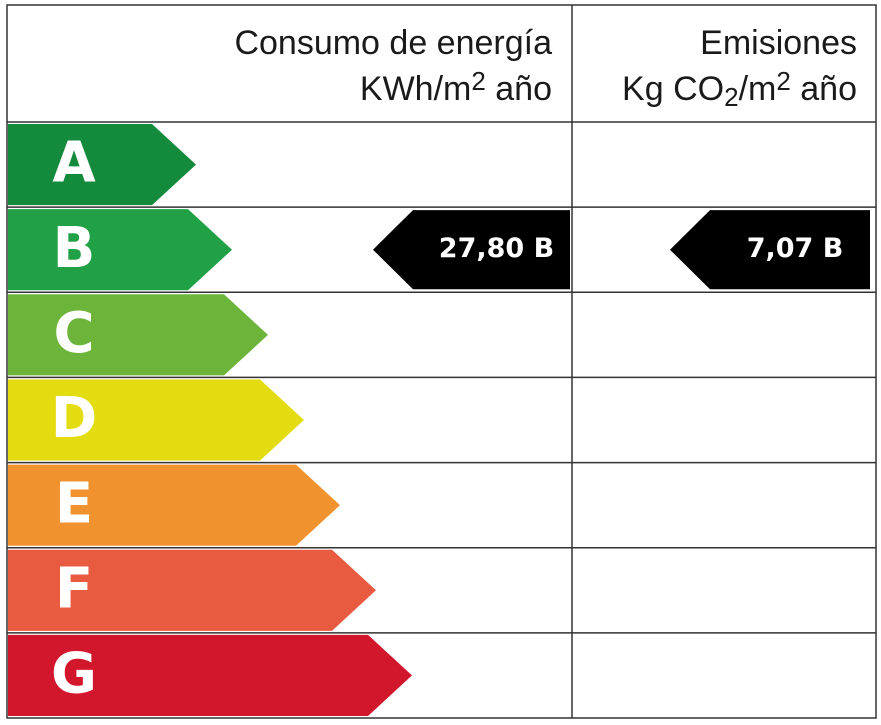 The image size is (881, 725). I want to click on class-letter: B, so click(74, 248).